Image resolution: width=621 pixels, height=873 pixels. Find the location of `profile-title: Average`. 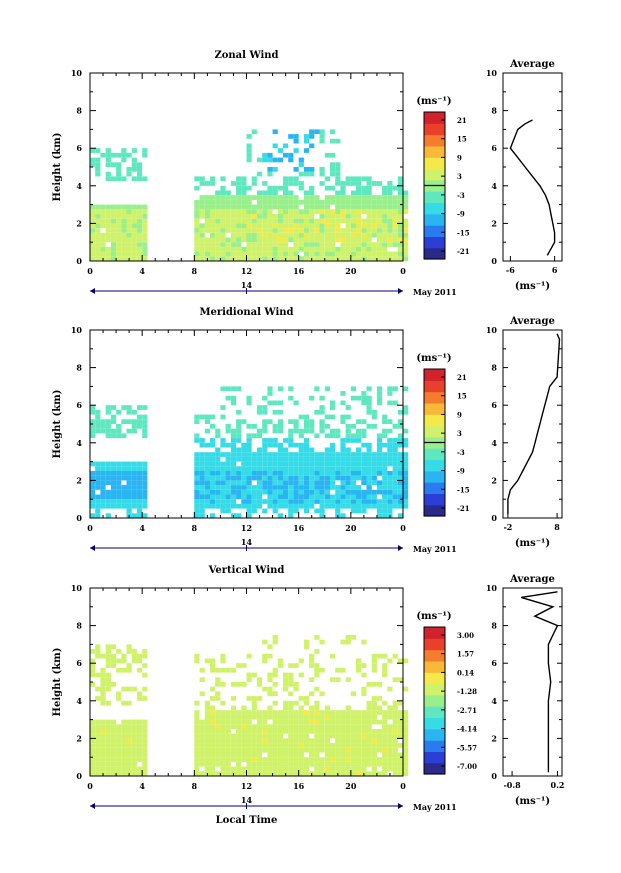

profile-title: Average is located at coordinates (532, 321).